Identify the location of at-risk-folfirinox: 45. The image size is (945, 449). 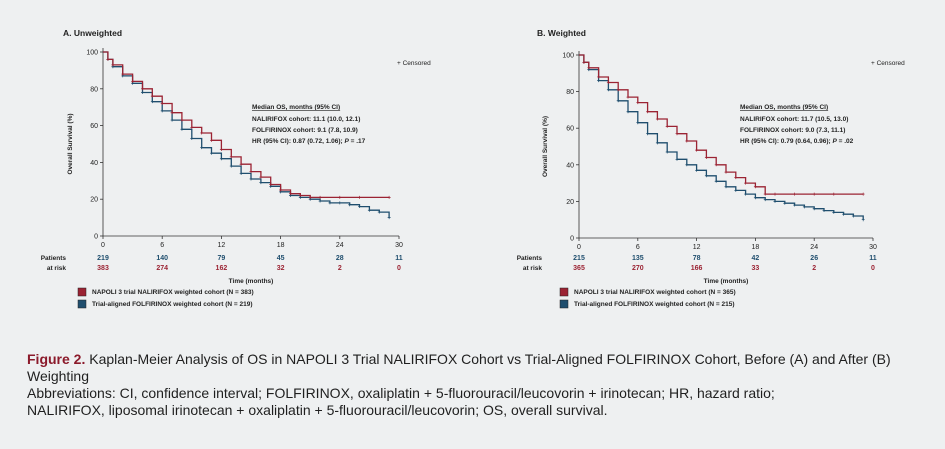
(281, 258).